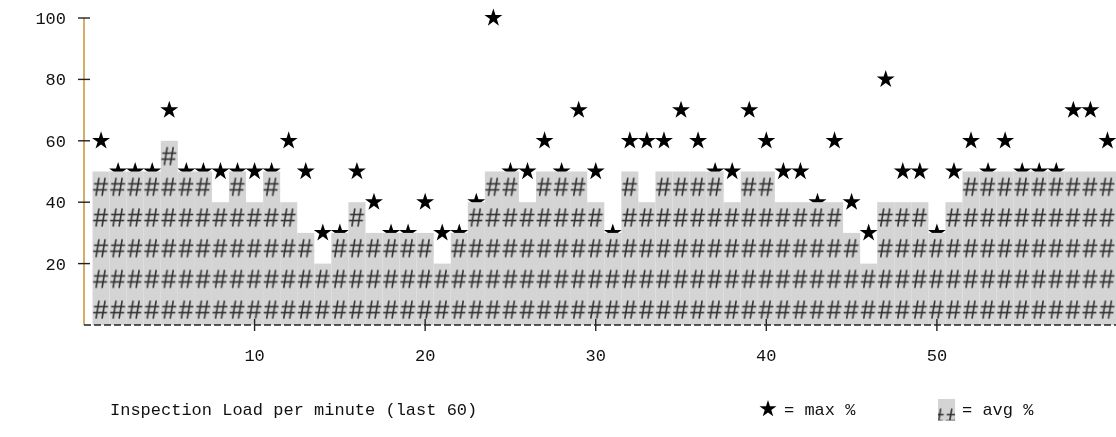 Image resolution: width=1116 pixels, height=437 pixels. Describe the element at coordinates (820, 410) in the screenshot. I see `legend-label: = max %` at that location.